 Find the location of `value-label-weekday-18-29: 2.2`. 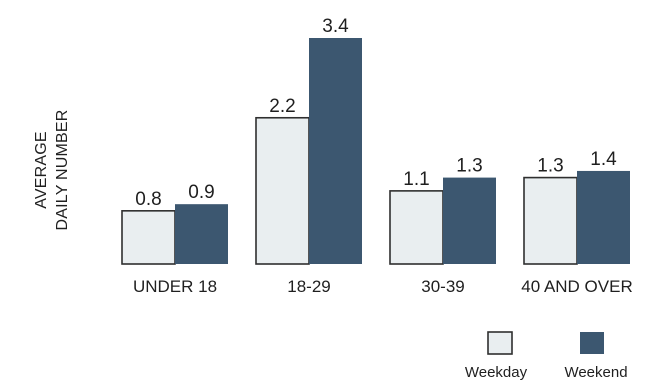

value-label-weekday-18-29: 2.2 is located at coordinates (282, 106).